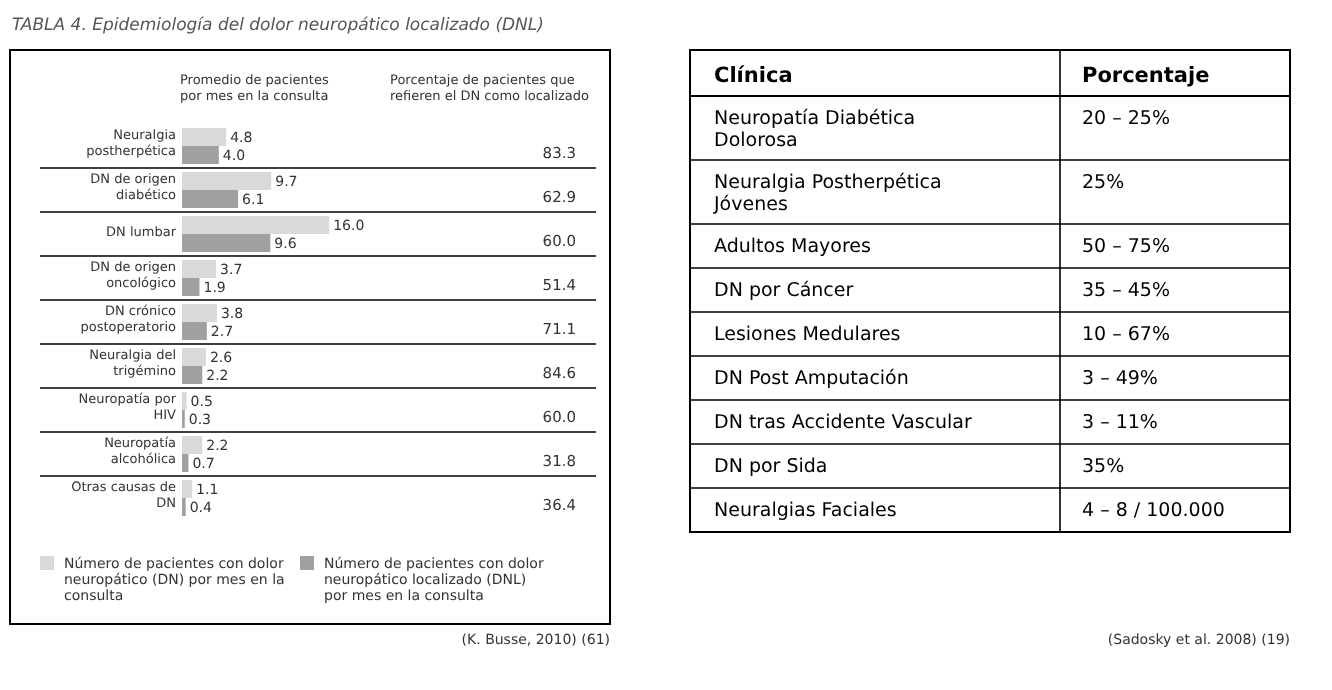  I want to click on category-label: DN tras Accidente Vascular, so click(843, 423).